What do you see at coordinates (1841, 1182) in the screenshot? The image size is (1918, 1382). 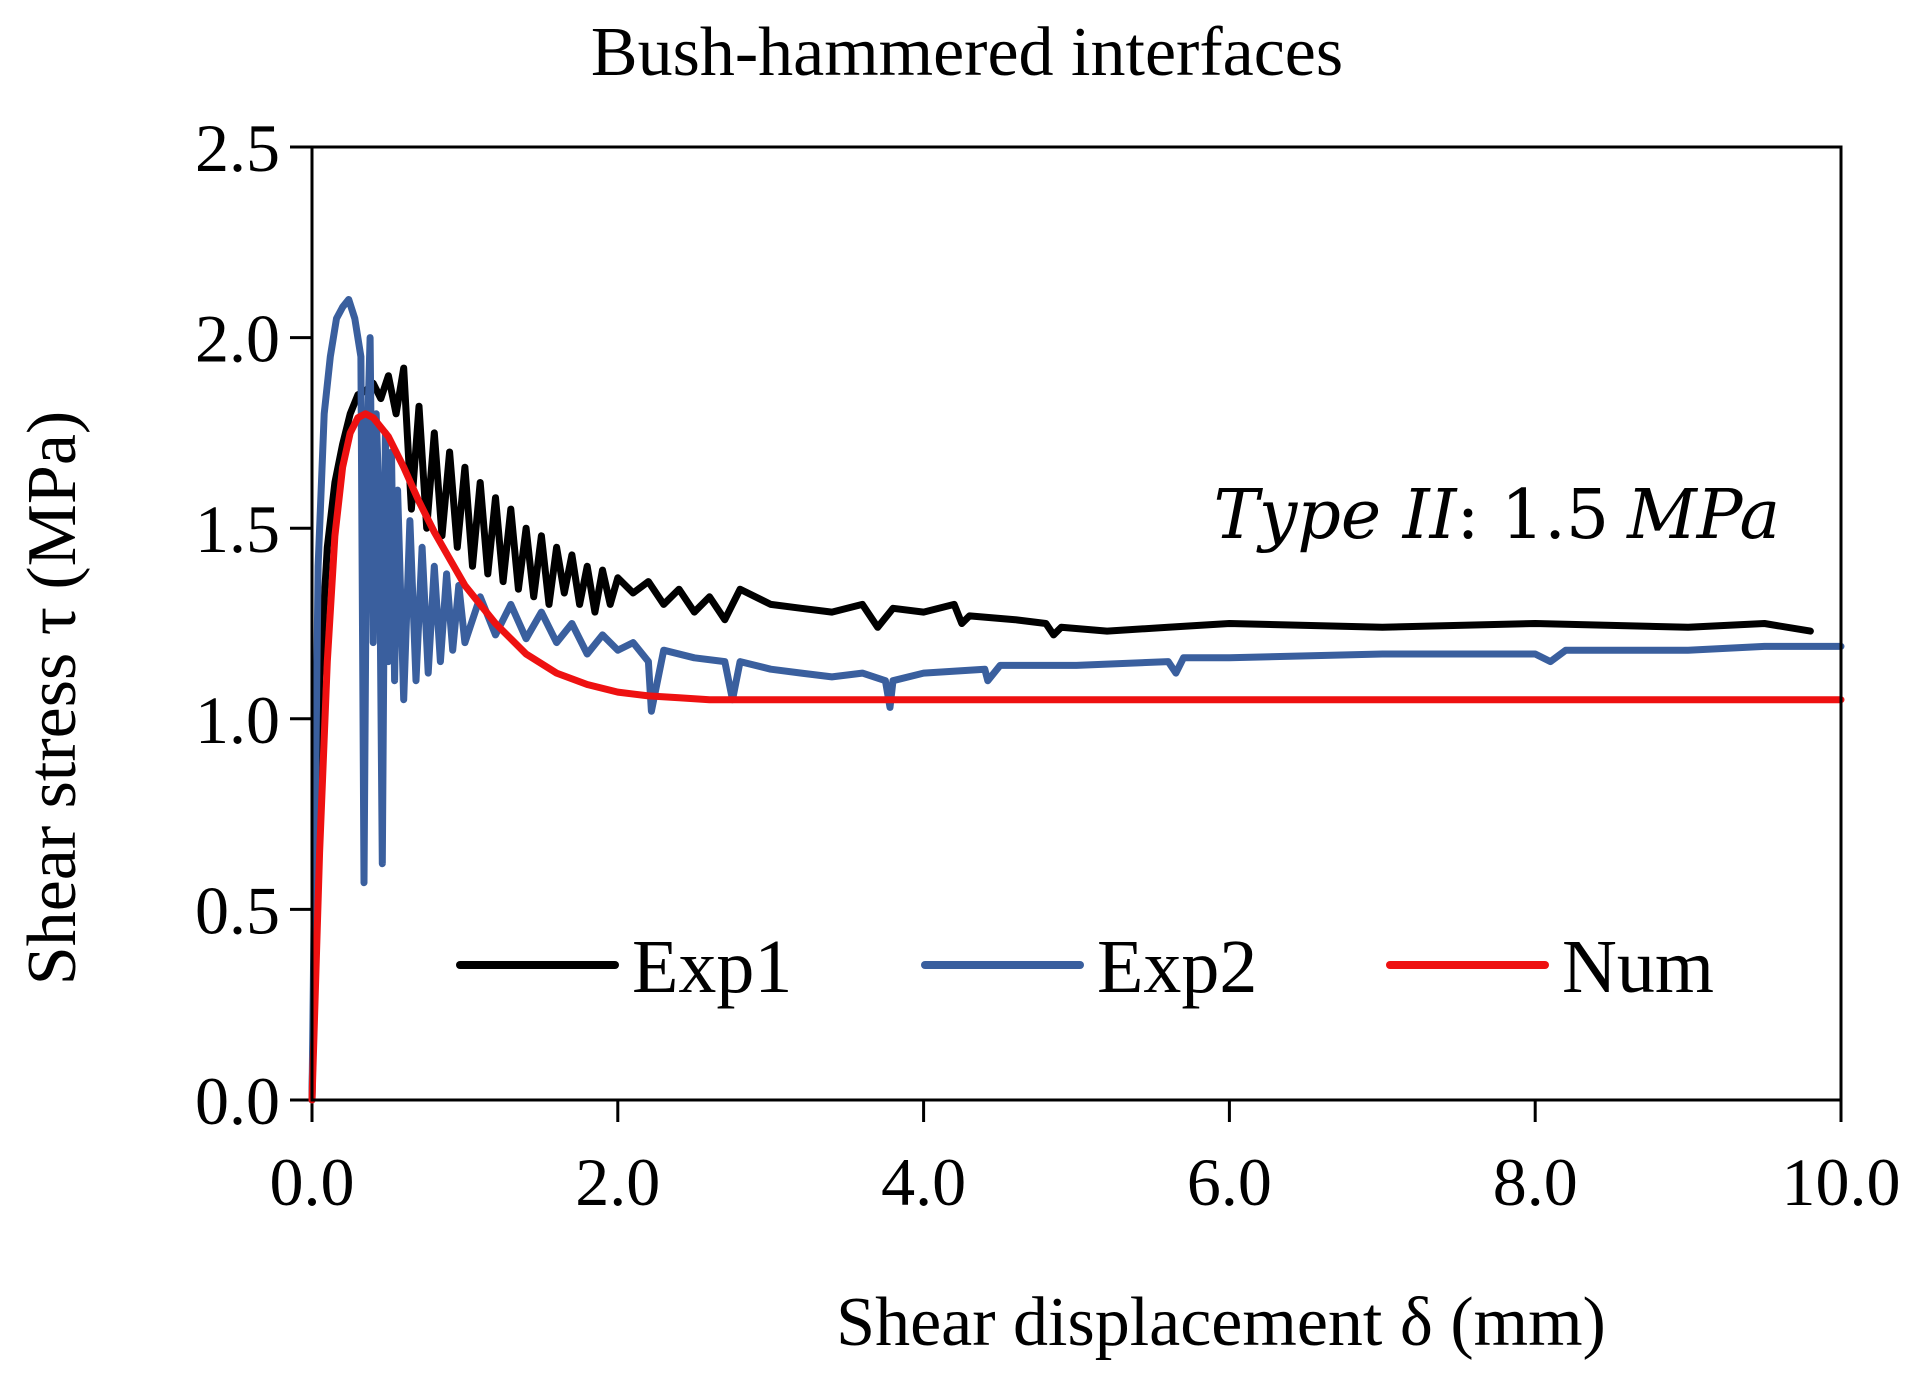 I see `x-tick-label: 10.0` at bounding box center [1841, 1182].